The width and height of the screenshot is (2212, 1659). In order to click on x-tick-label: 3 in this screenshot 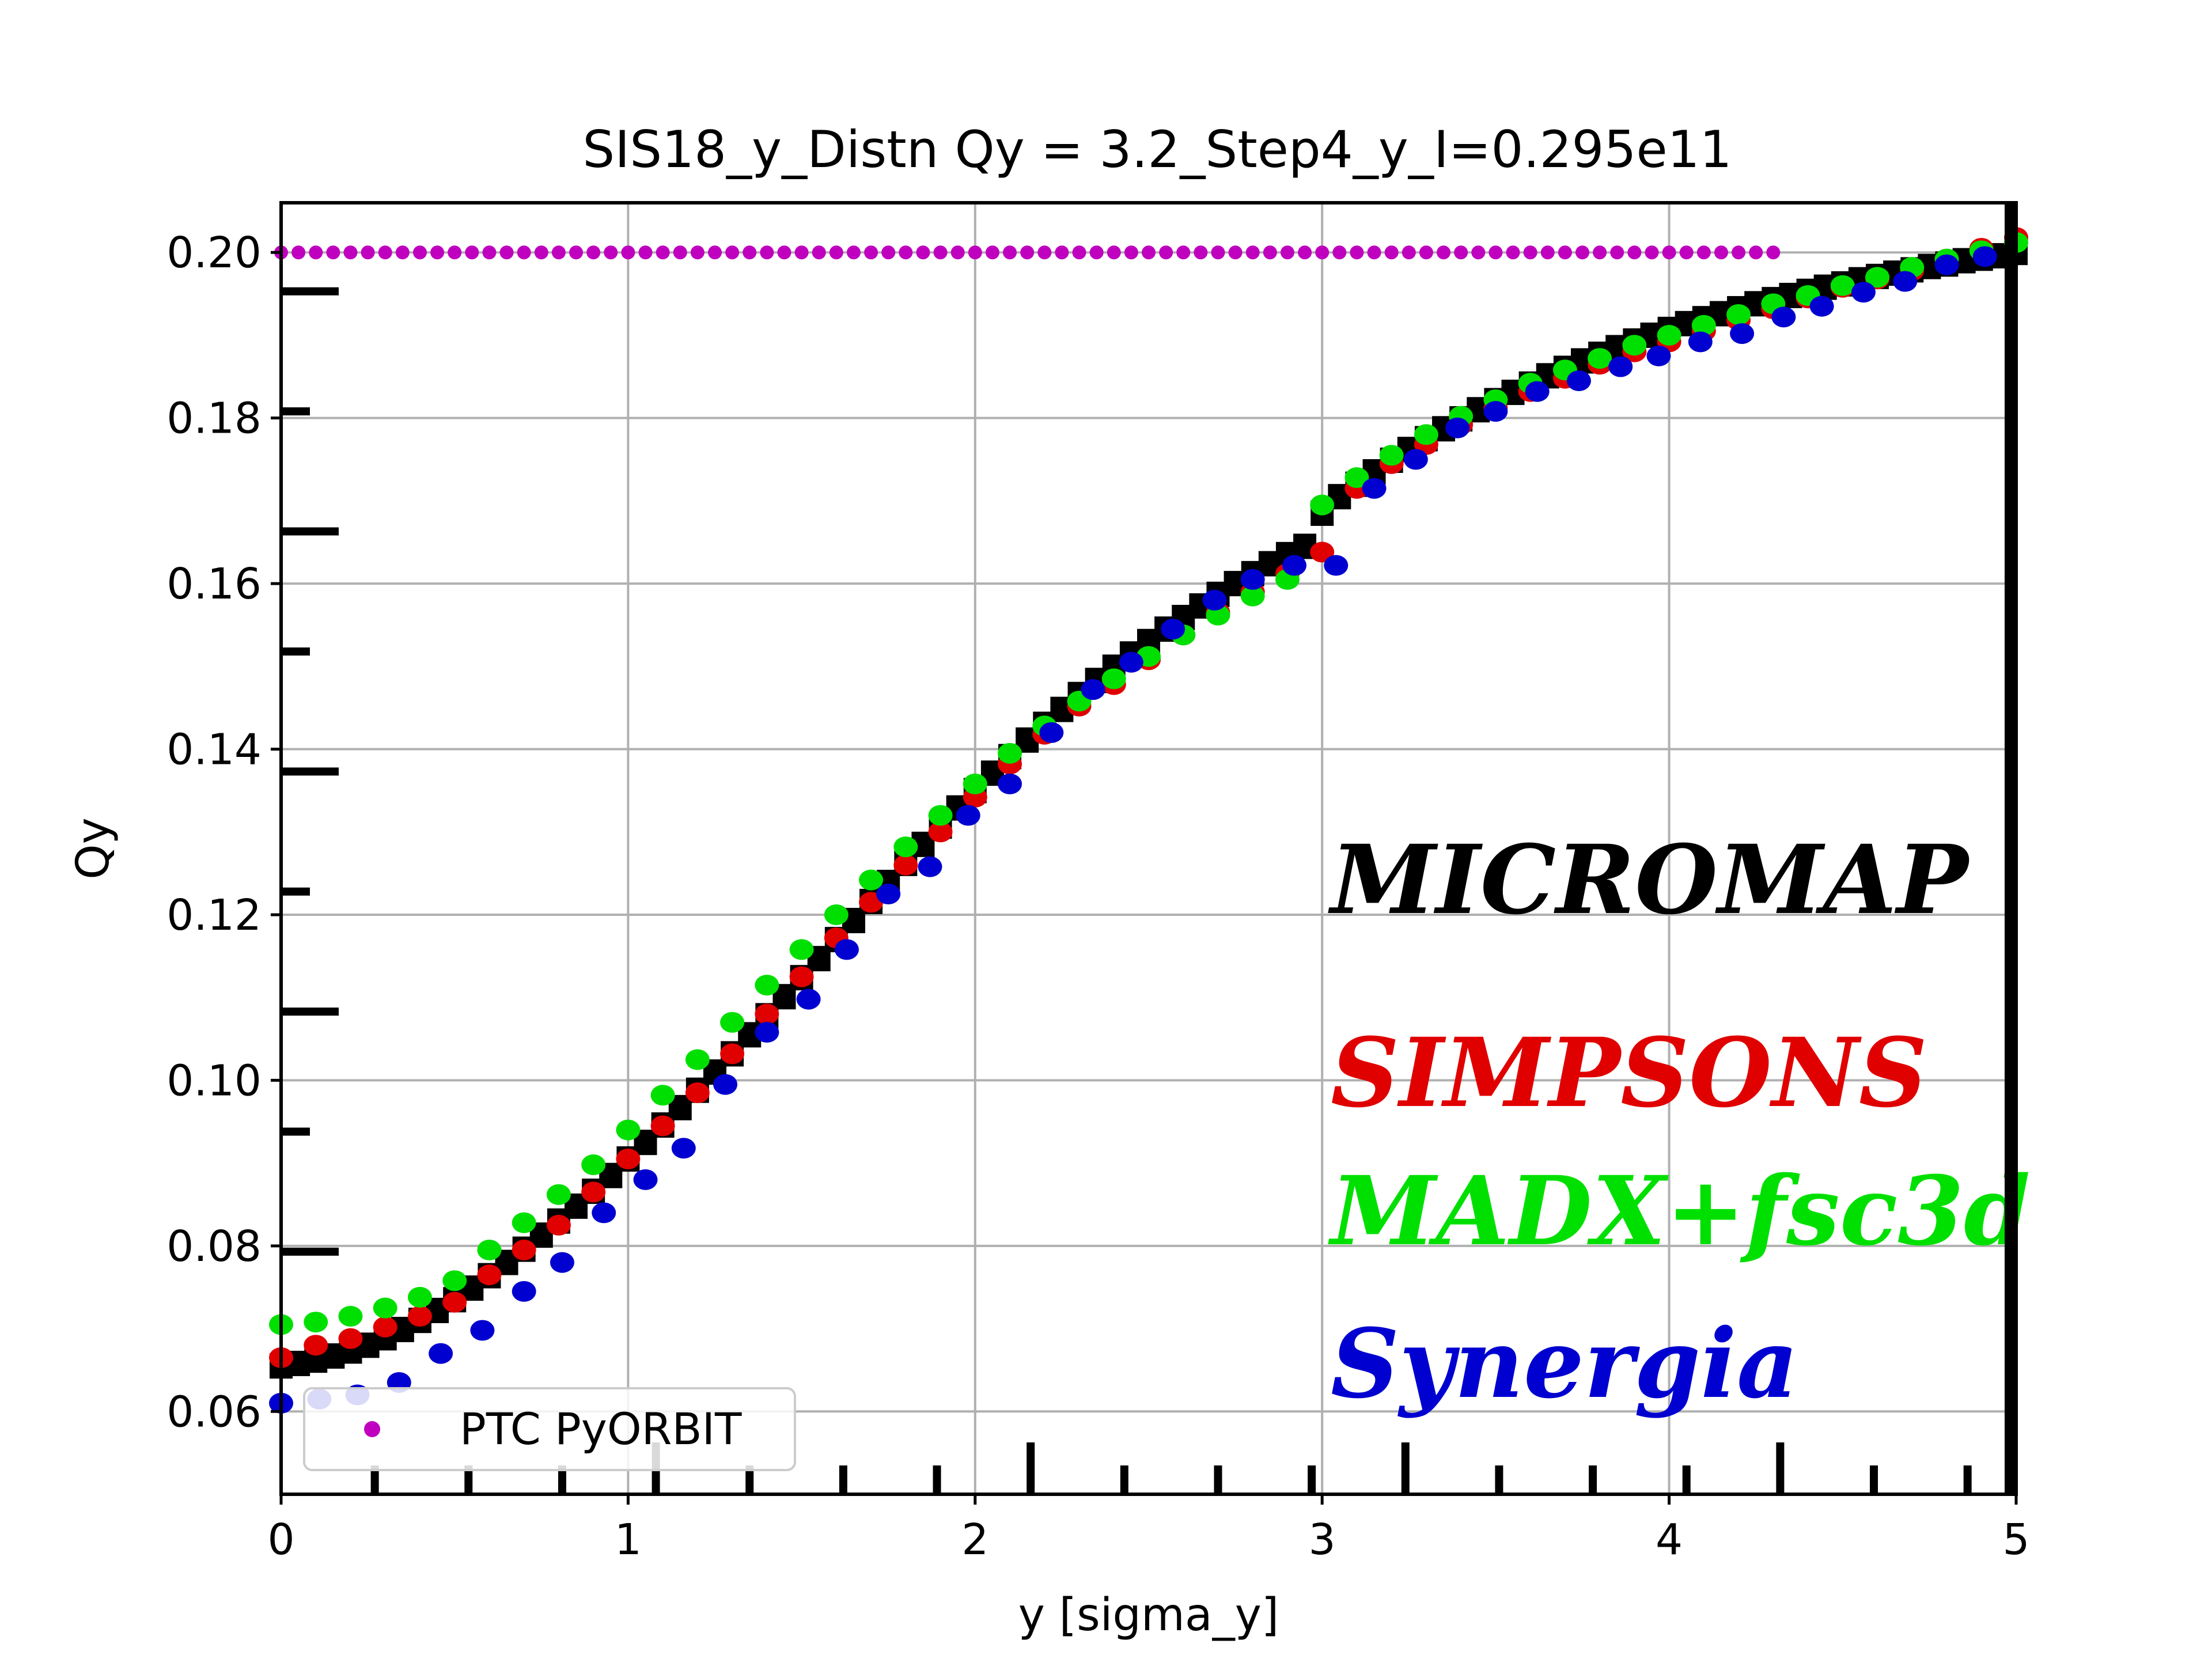, I will do `click(1322, 1540)`.